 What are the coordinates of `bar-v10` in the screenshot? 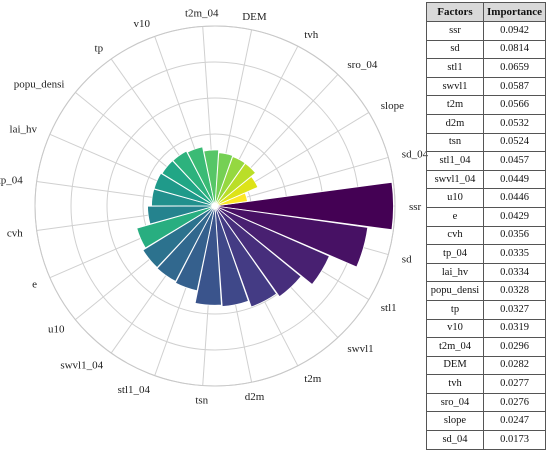 It's located at (201, 176).